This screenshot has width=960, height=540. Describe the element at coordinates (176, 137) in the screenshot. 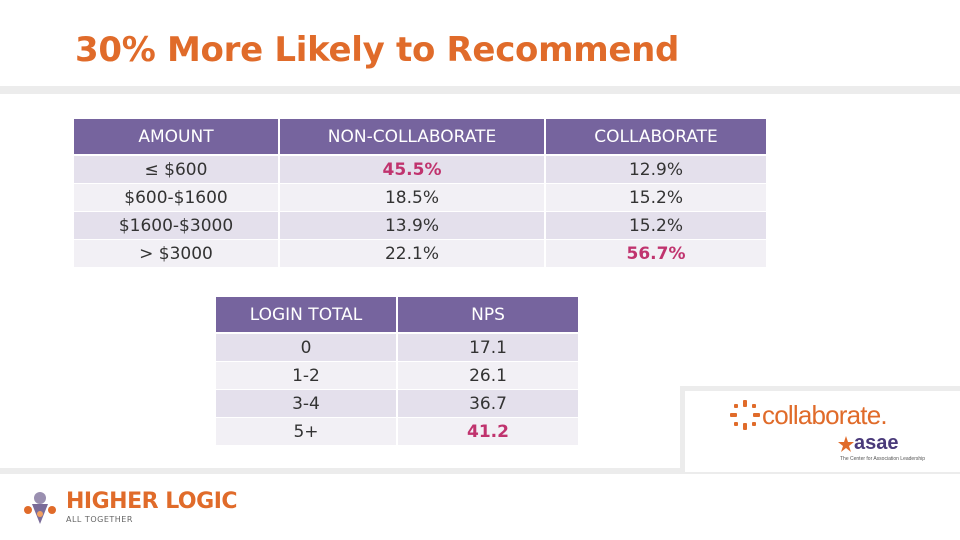

I see `header-amount: AMOUNT` at that location.